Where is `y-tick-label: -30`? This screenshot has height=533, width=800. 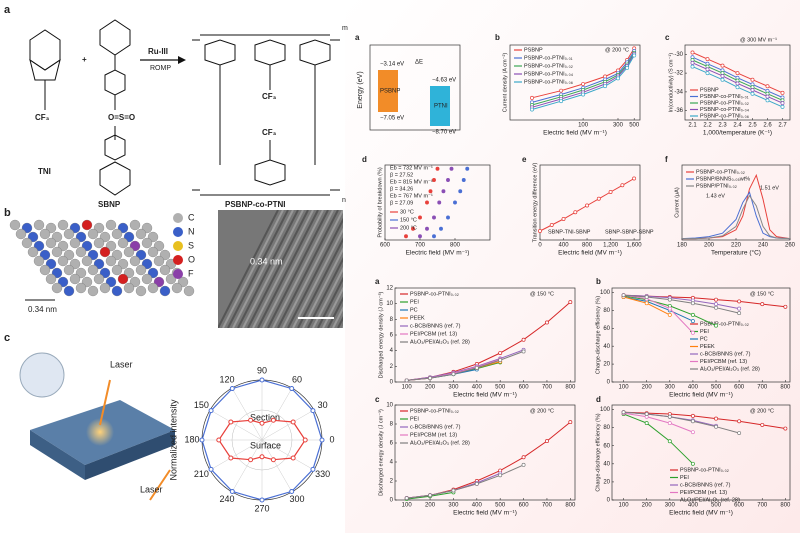
y-tick-label: -30 is located at coordinates (678, 55).